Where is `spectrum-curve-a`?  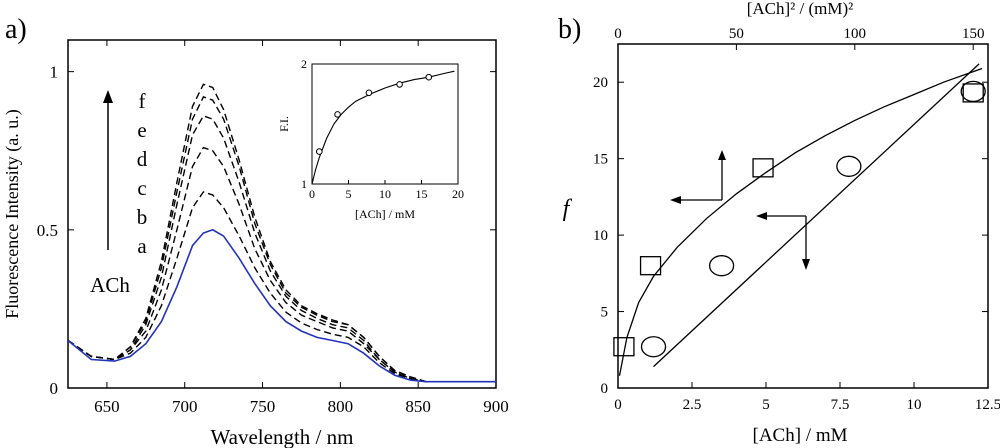 spectrum-curve-a is located at coordinates (281, 305).